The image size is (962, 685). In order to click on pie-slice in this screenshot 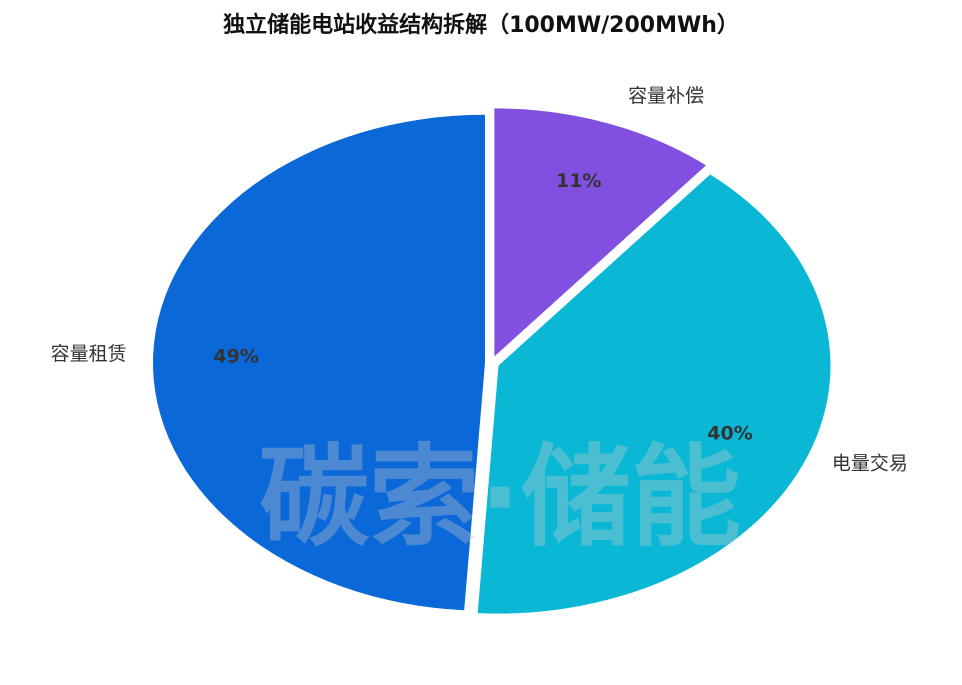, I will do `click(600, 232)`.